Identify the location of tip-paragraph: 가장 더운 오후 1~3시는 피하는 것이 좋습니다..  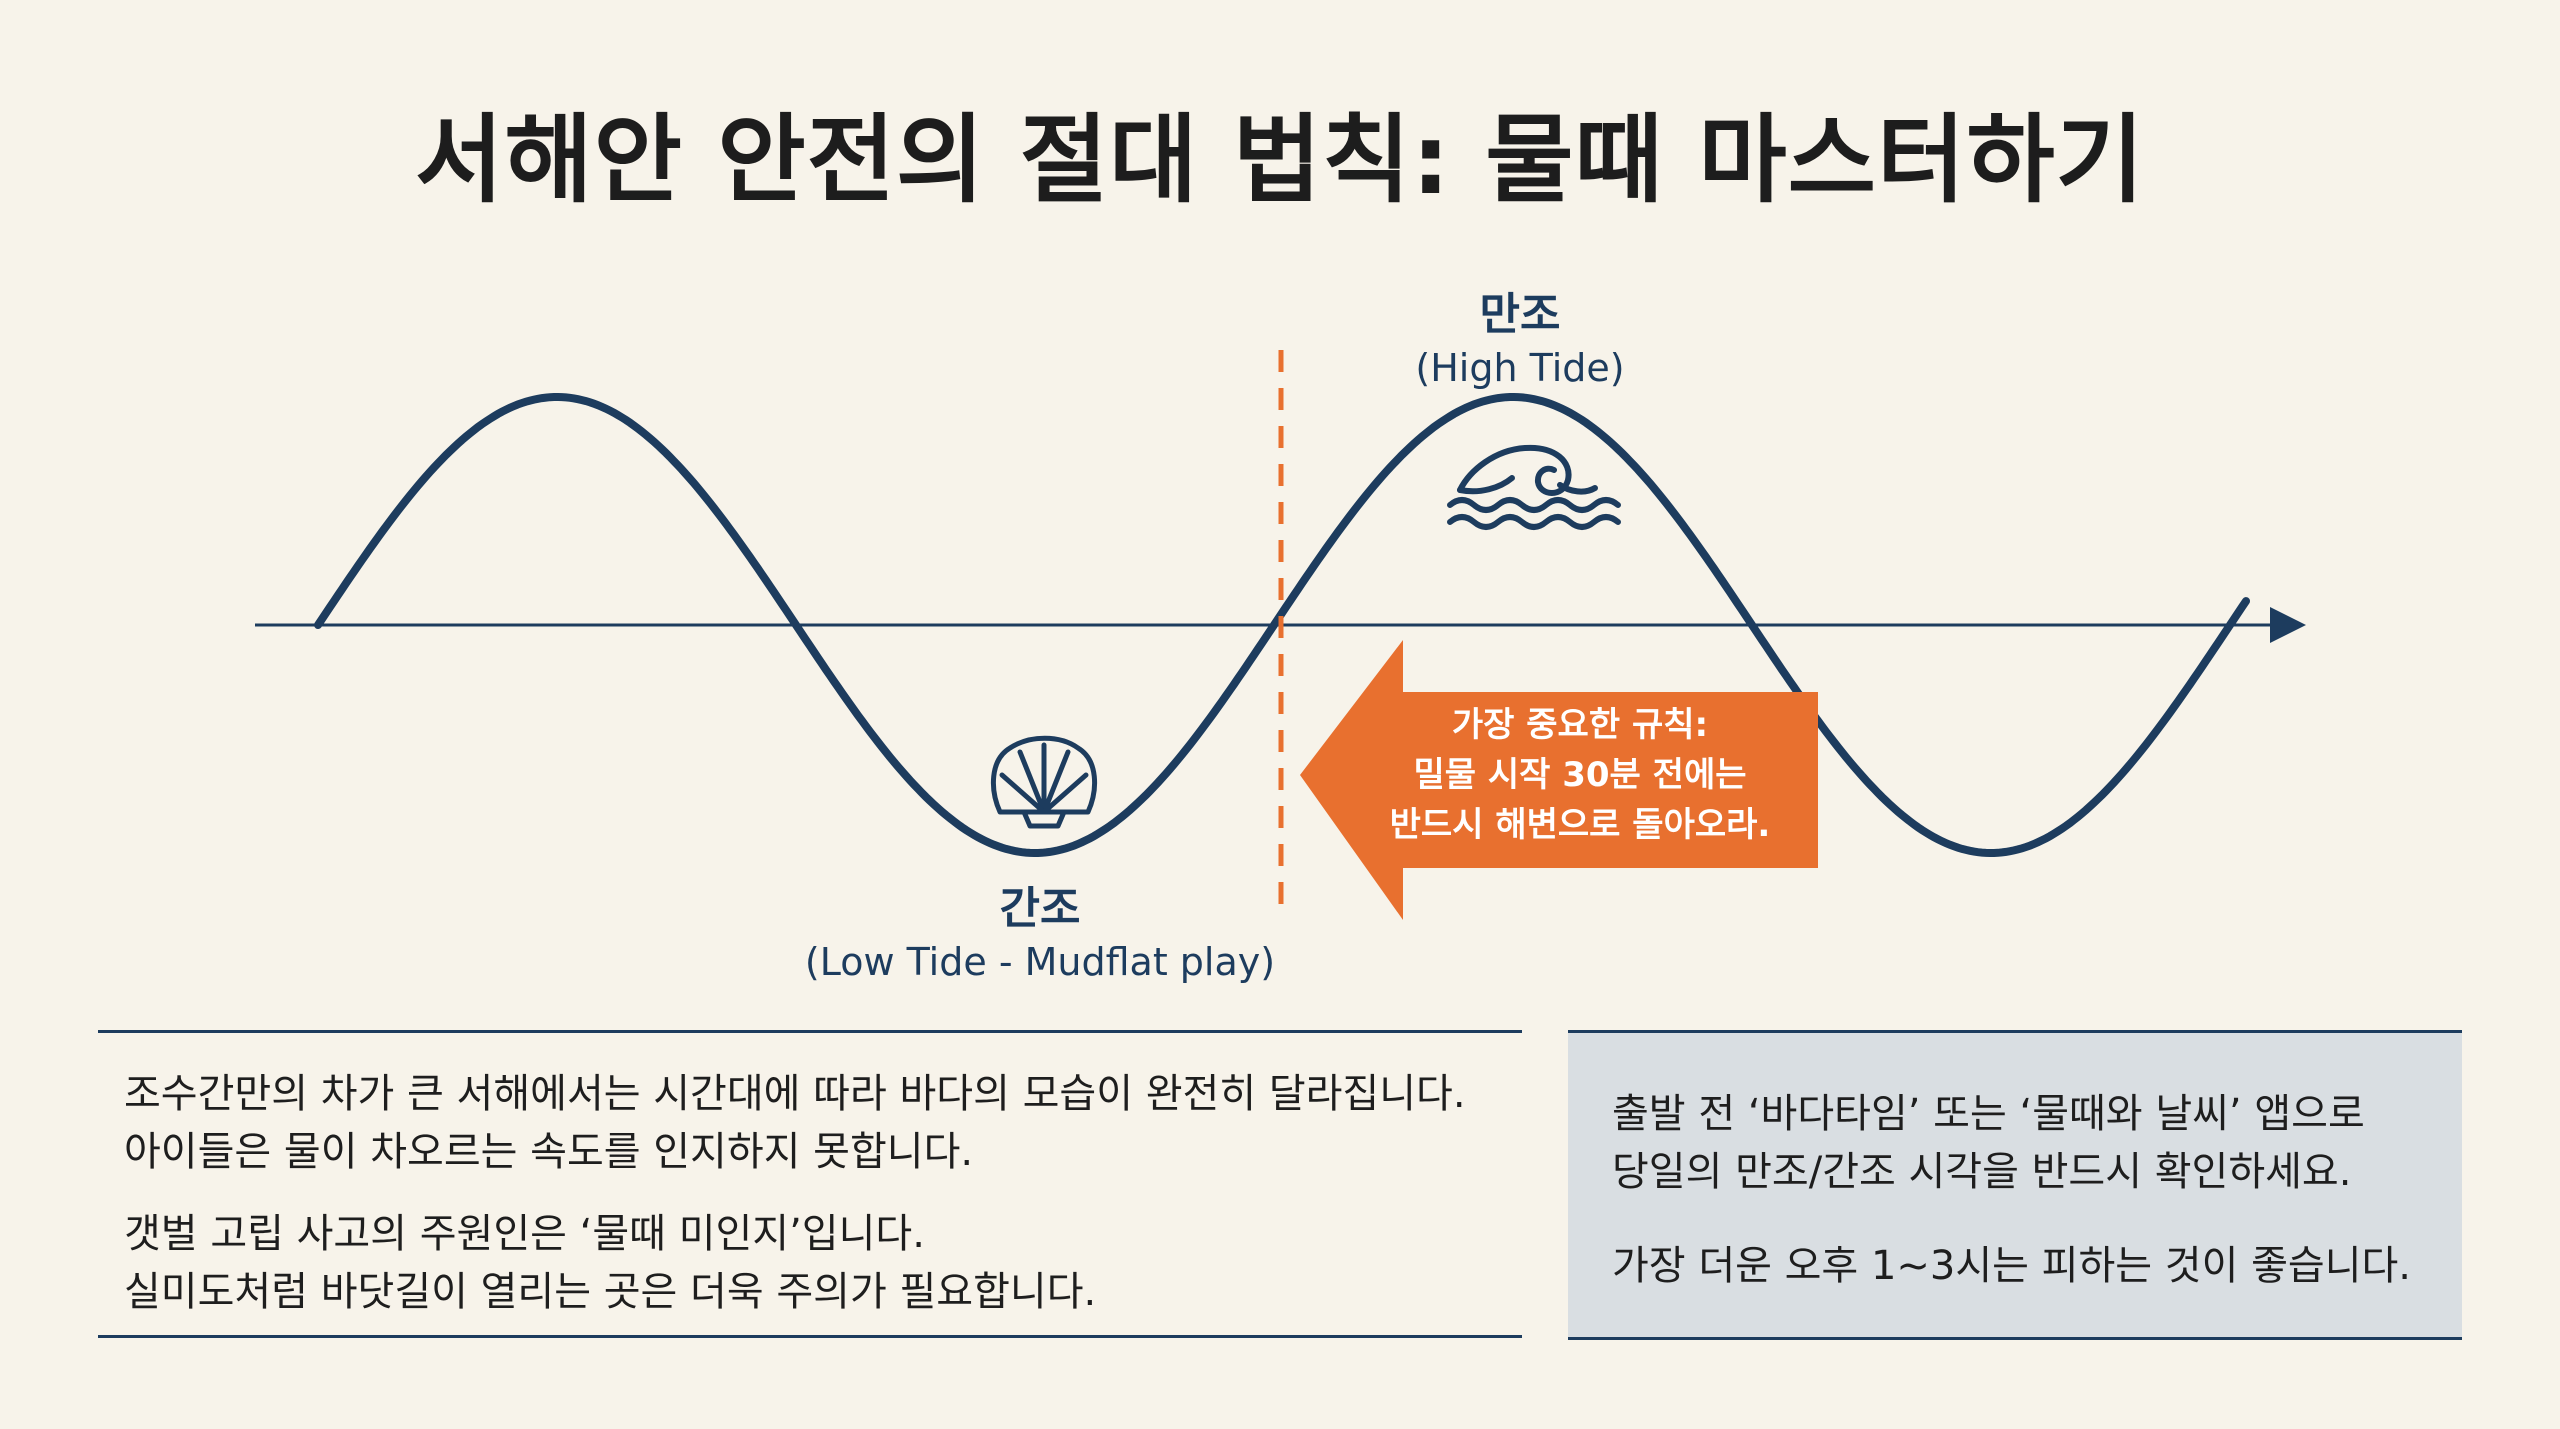
(2015, 1266).